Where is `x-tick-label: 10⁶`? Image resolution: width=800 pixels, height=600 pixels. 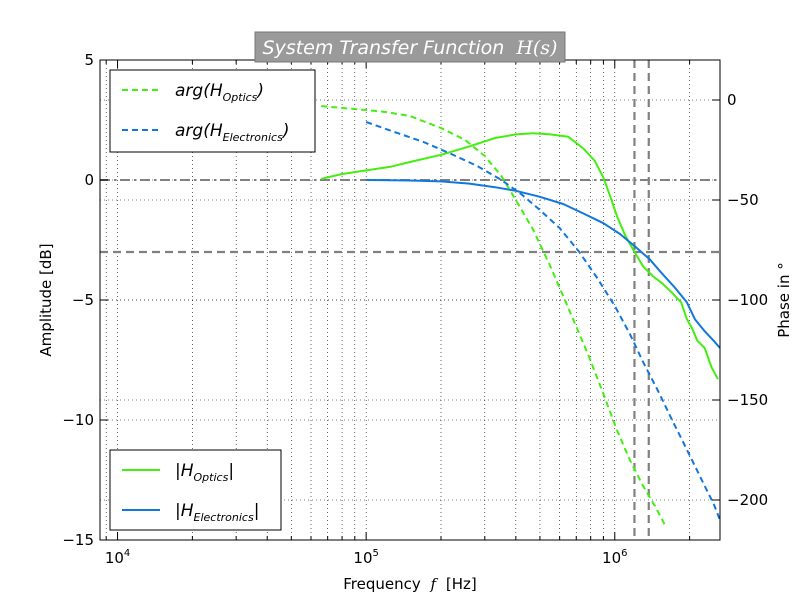
x-tick-label: 10⁶ is located at coordinates (614, 557).